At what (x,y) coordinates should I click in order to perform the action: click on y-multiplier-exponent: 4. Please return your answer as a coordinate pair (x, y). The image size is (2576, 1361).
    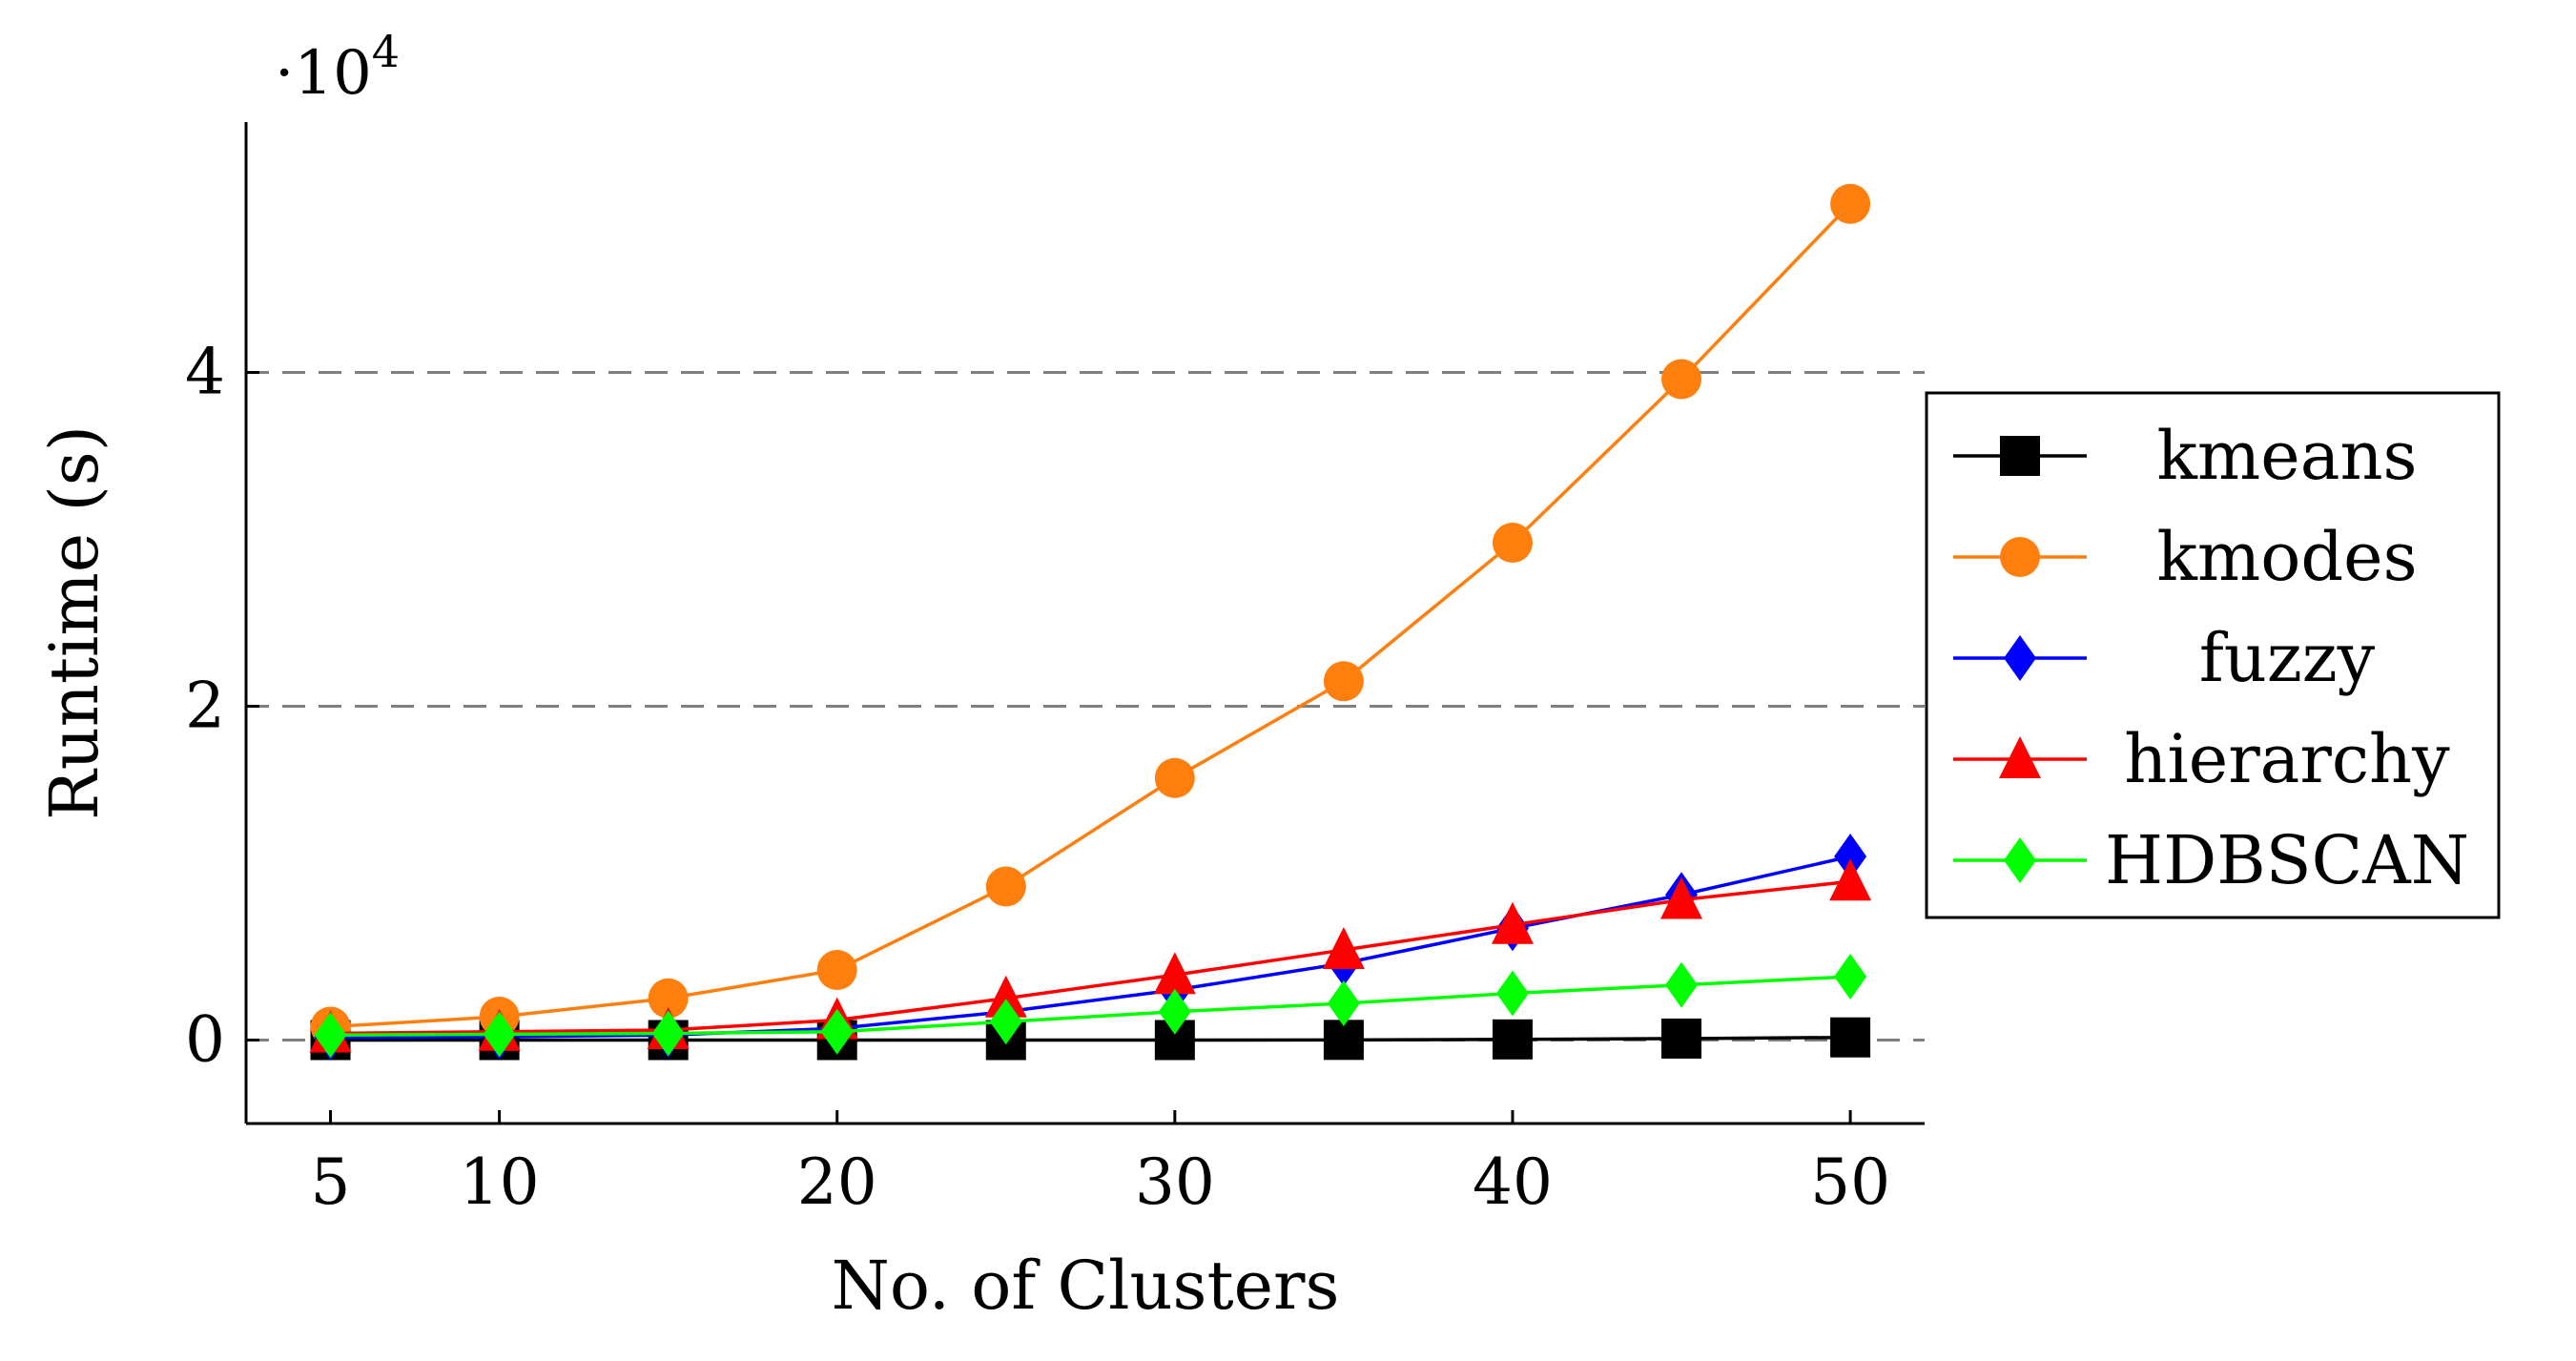
    Looking at the image, I should click on (386, 51).